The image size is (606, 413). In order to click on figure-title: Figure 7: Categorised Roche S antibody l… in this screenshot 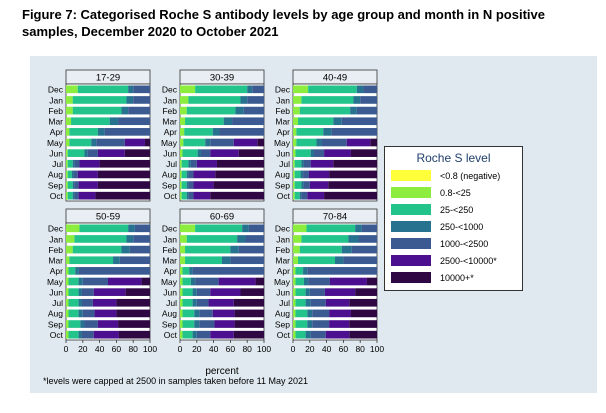, I will do `click(283, 23)`.